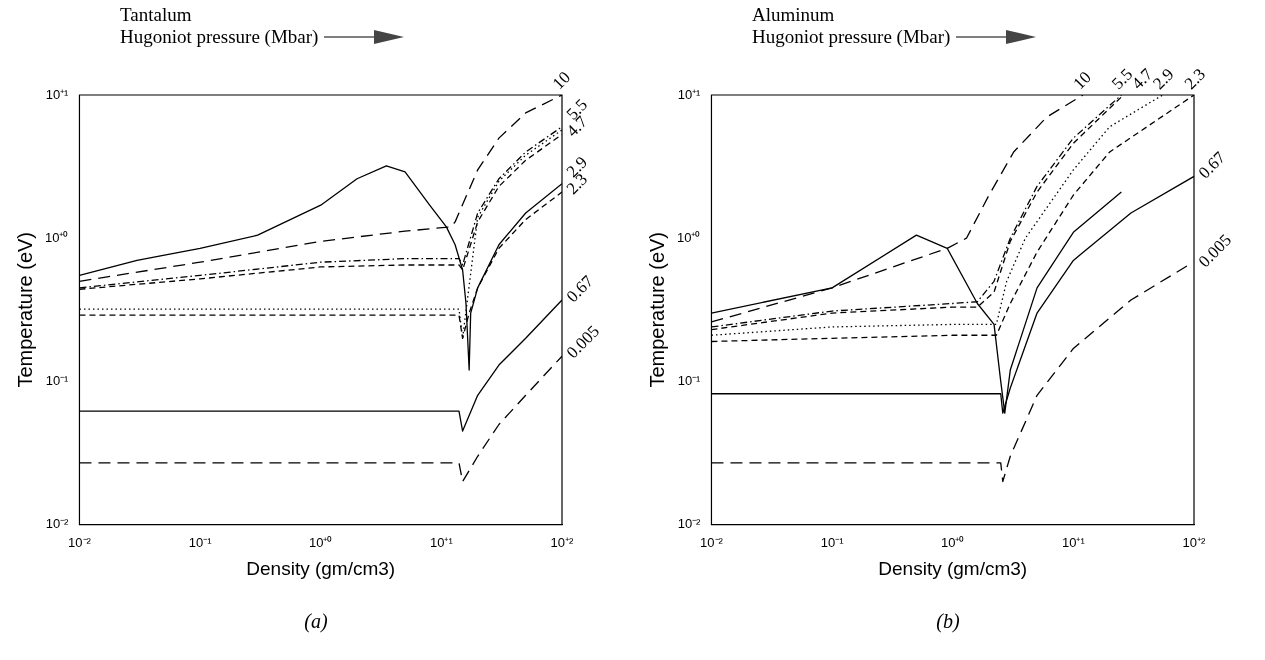  What do you see at coordinates (156, 15) in the screenshot?
I see `chart-title: Tantalum` at bounding box center [156, 15].